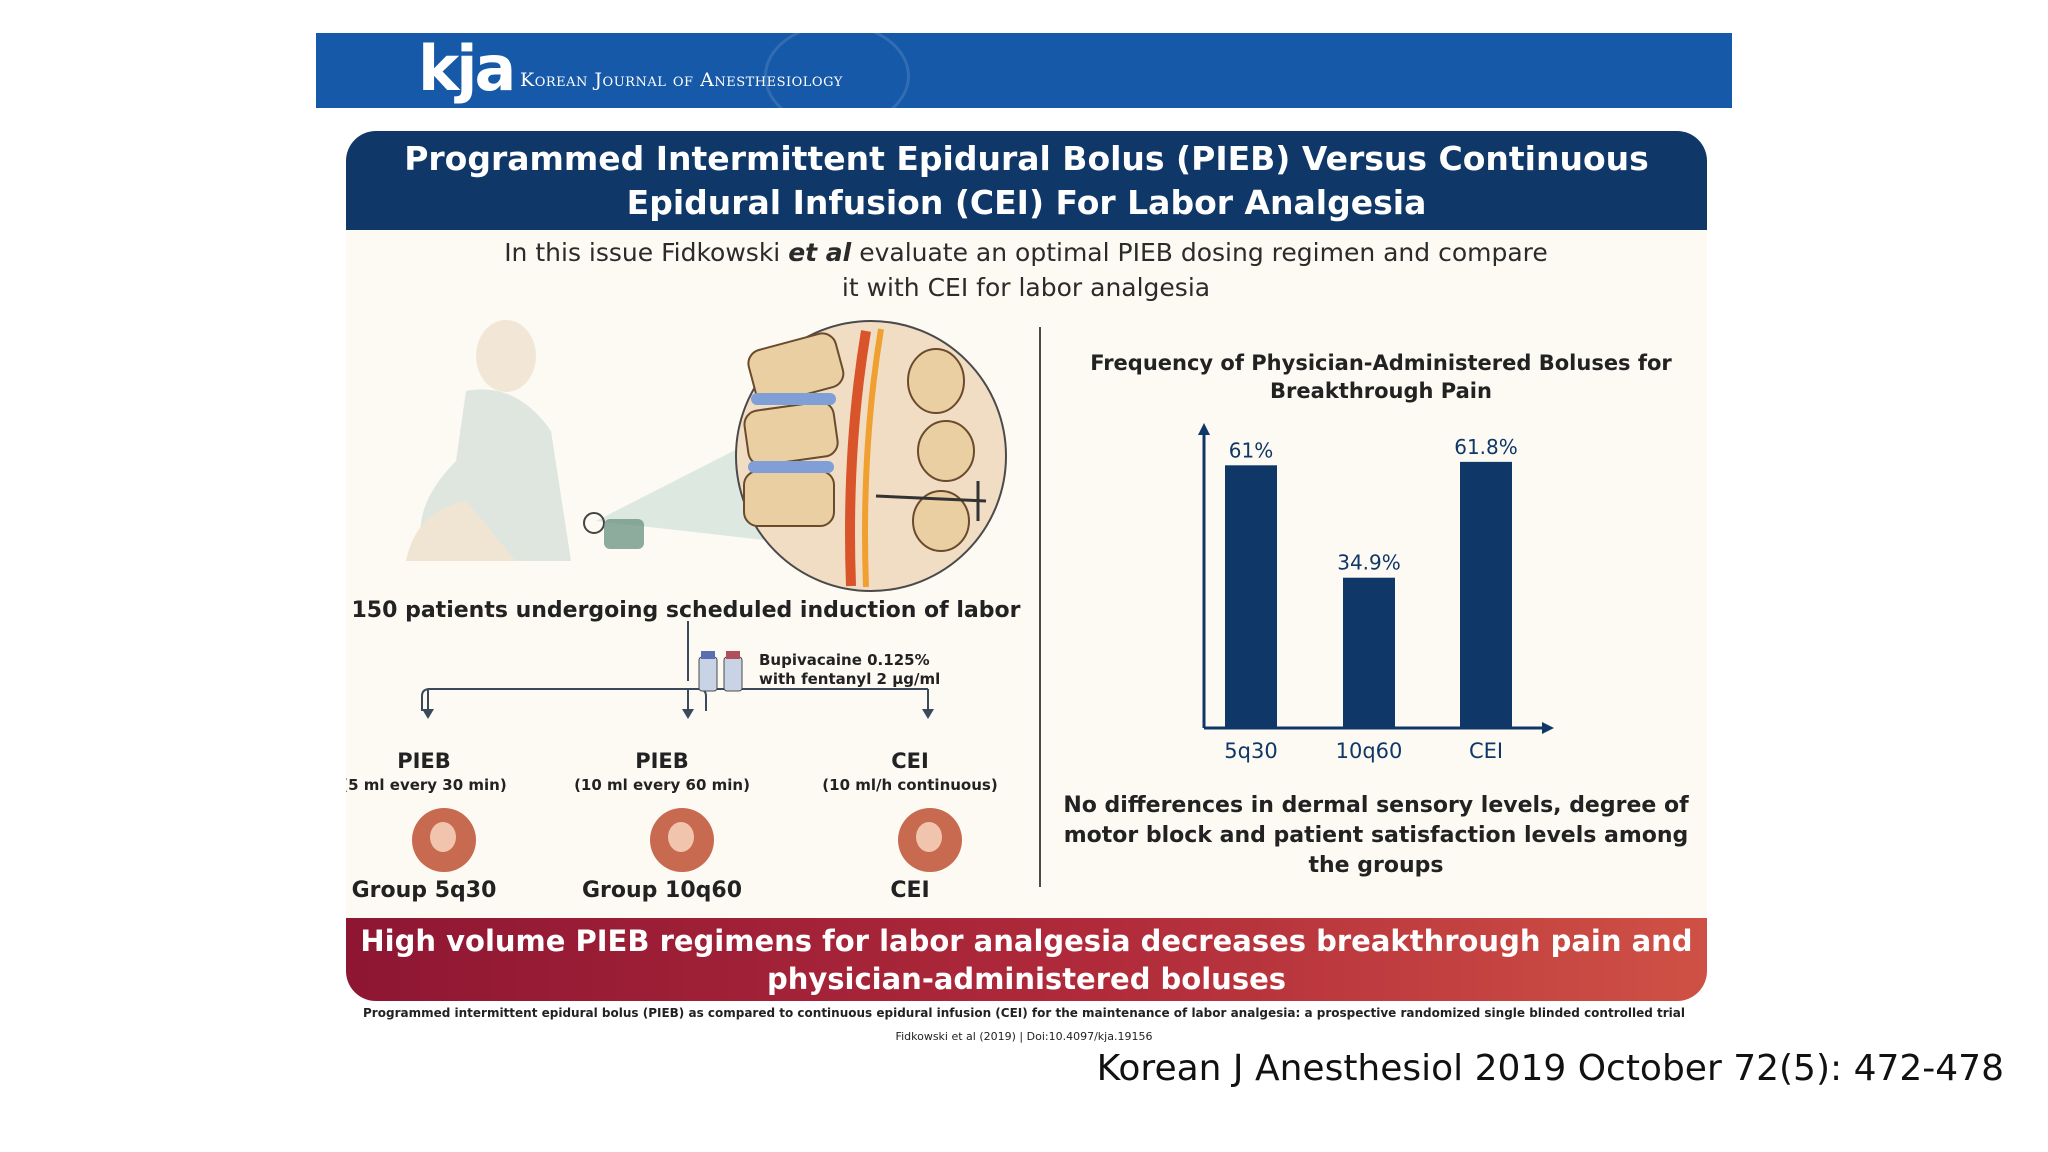 This screenshot has width=2048, height=1152. What do you see at coordinates (1250, 751) in the screenshot?
I see `x-tick-label: 5q30` at bounding box center [1250, 751].